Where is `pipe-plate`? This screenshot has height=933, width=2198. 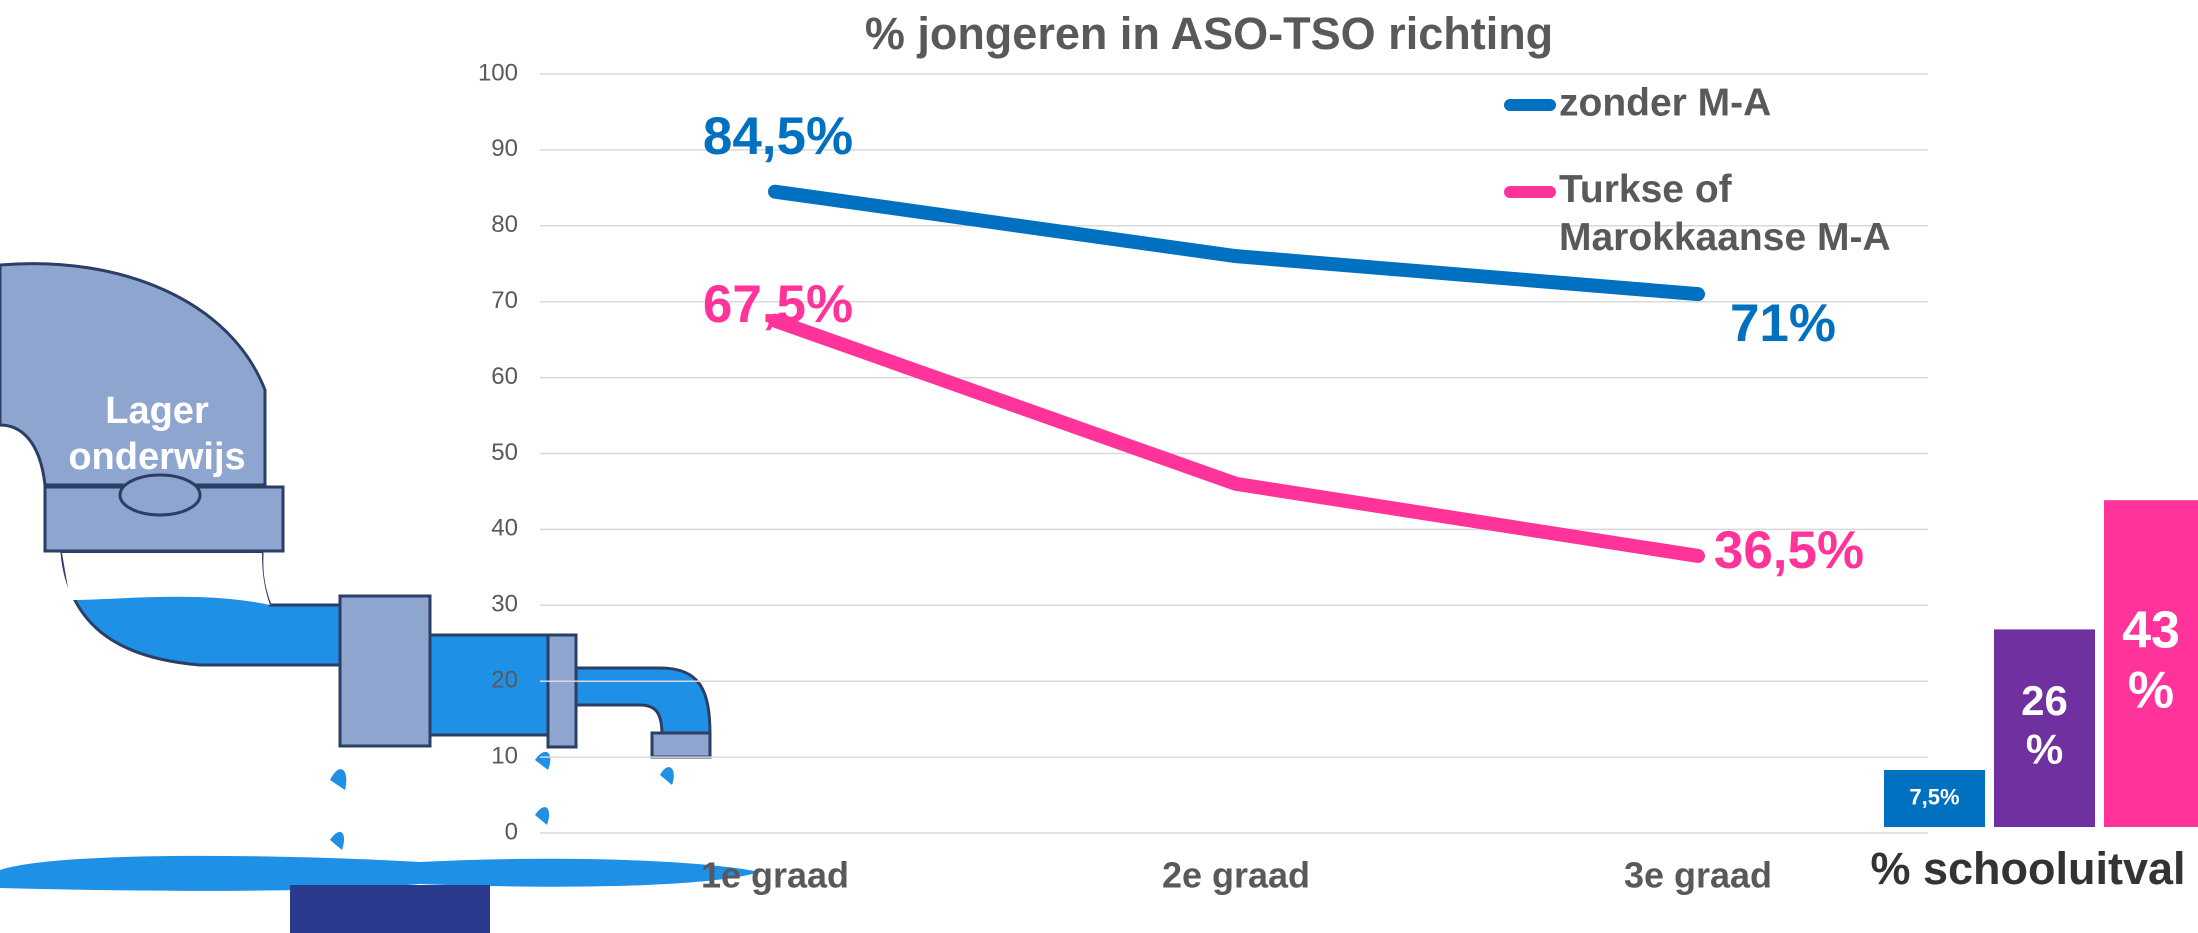
pipe-plate is located at coordinates (160, 495).